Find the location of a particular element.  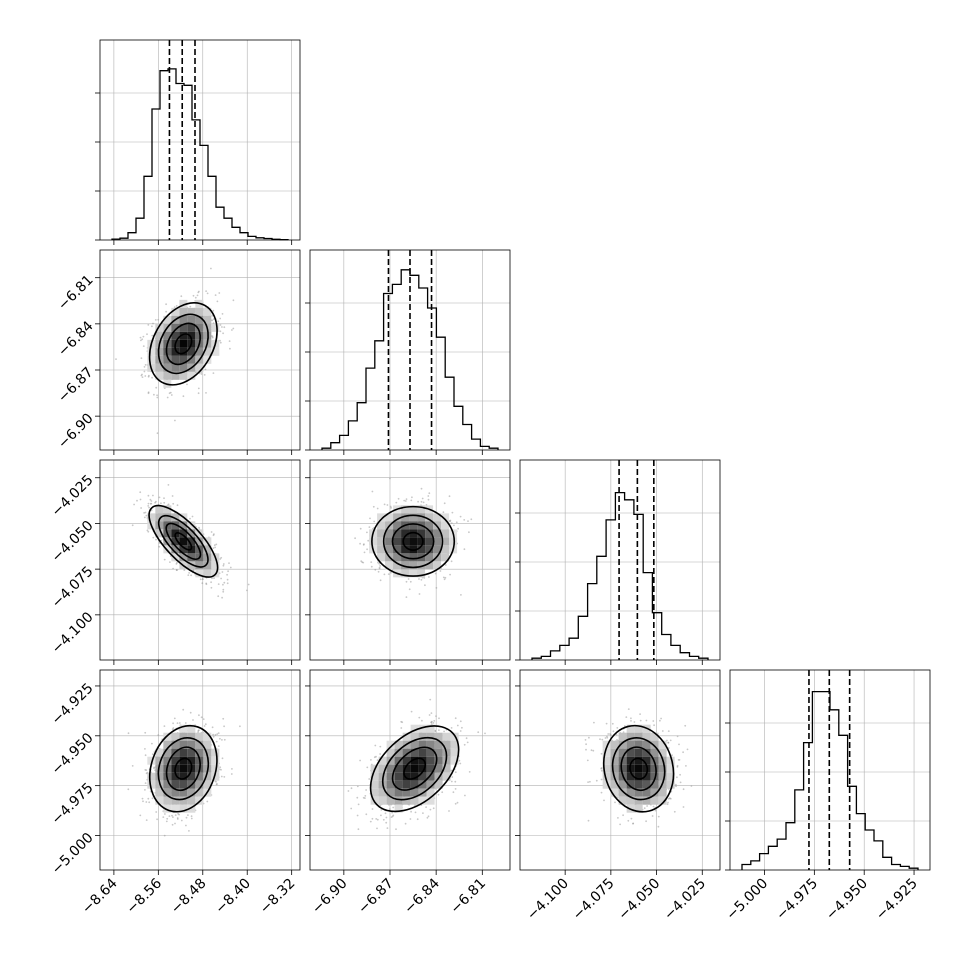

x-tick-label: −6.84 is located at coordinates (422, 896).